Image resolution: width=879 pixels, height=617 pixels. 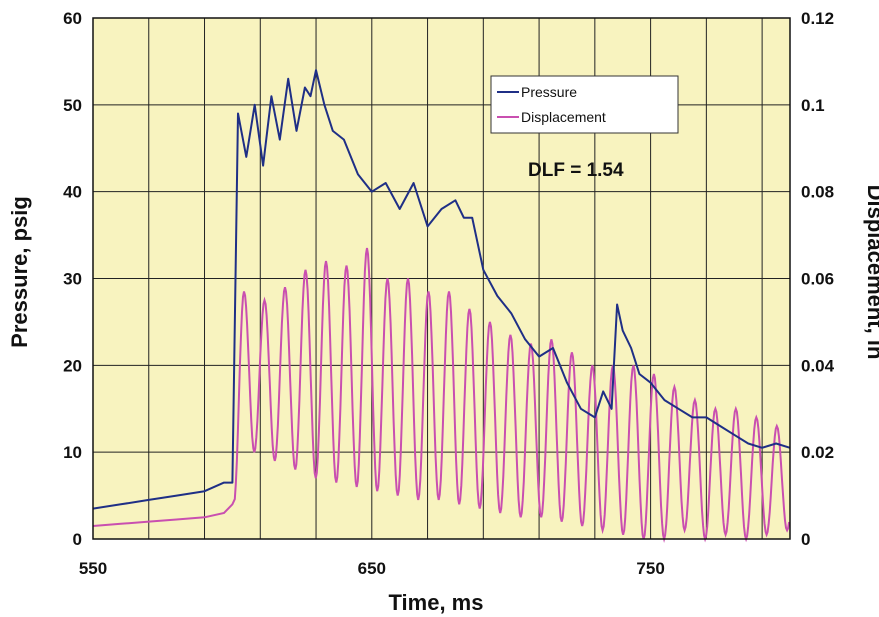 I want to click on x-tick-label: 550, so click(x=93, y=568).